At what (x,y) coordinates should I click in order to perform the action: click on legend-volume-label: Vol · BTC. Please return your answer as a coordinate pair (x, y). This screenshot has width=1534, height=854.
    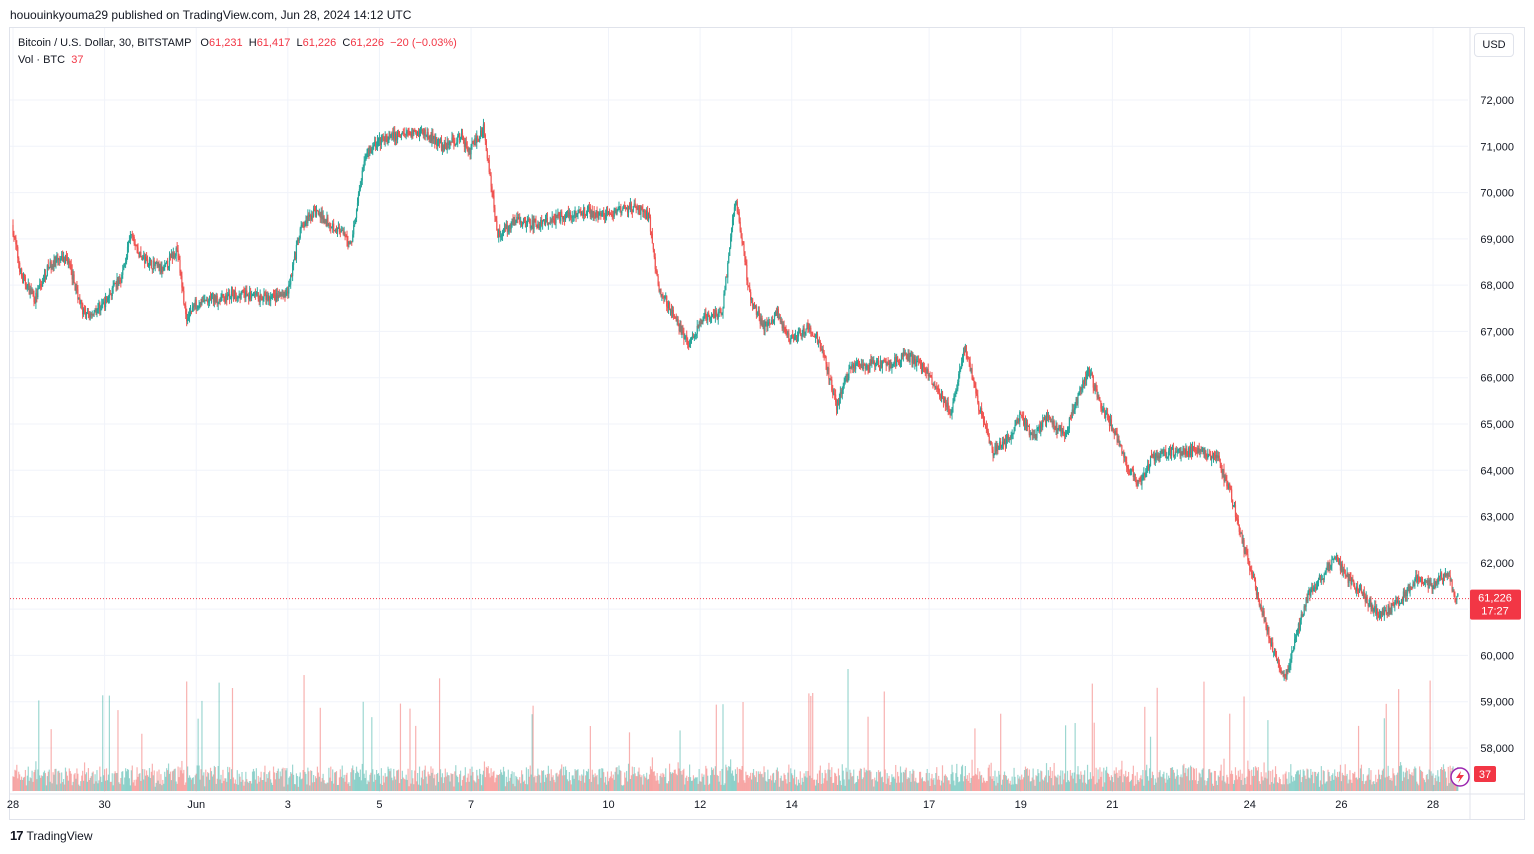
    Looking at the image, I should click on (42, 60).